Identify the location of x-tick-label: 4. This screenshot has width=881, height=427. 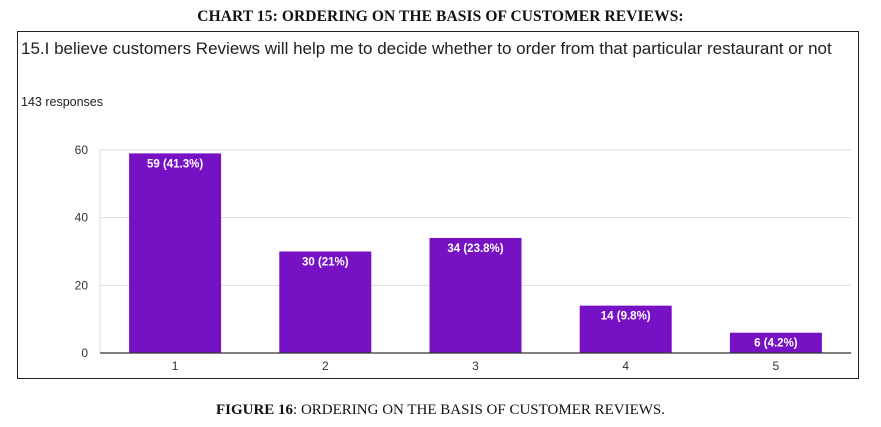
(625, 366).